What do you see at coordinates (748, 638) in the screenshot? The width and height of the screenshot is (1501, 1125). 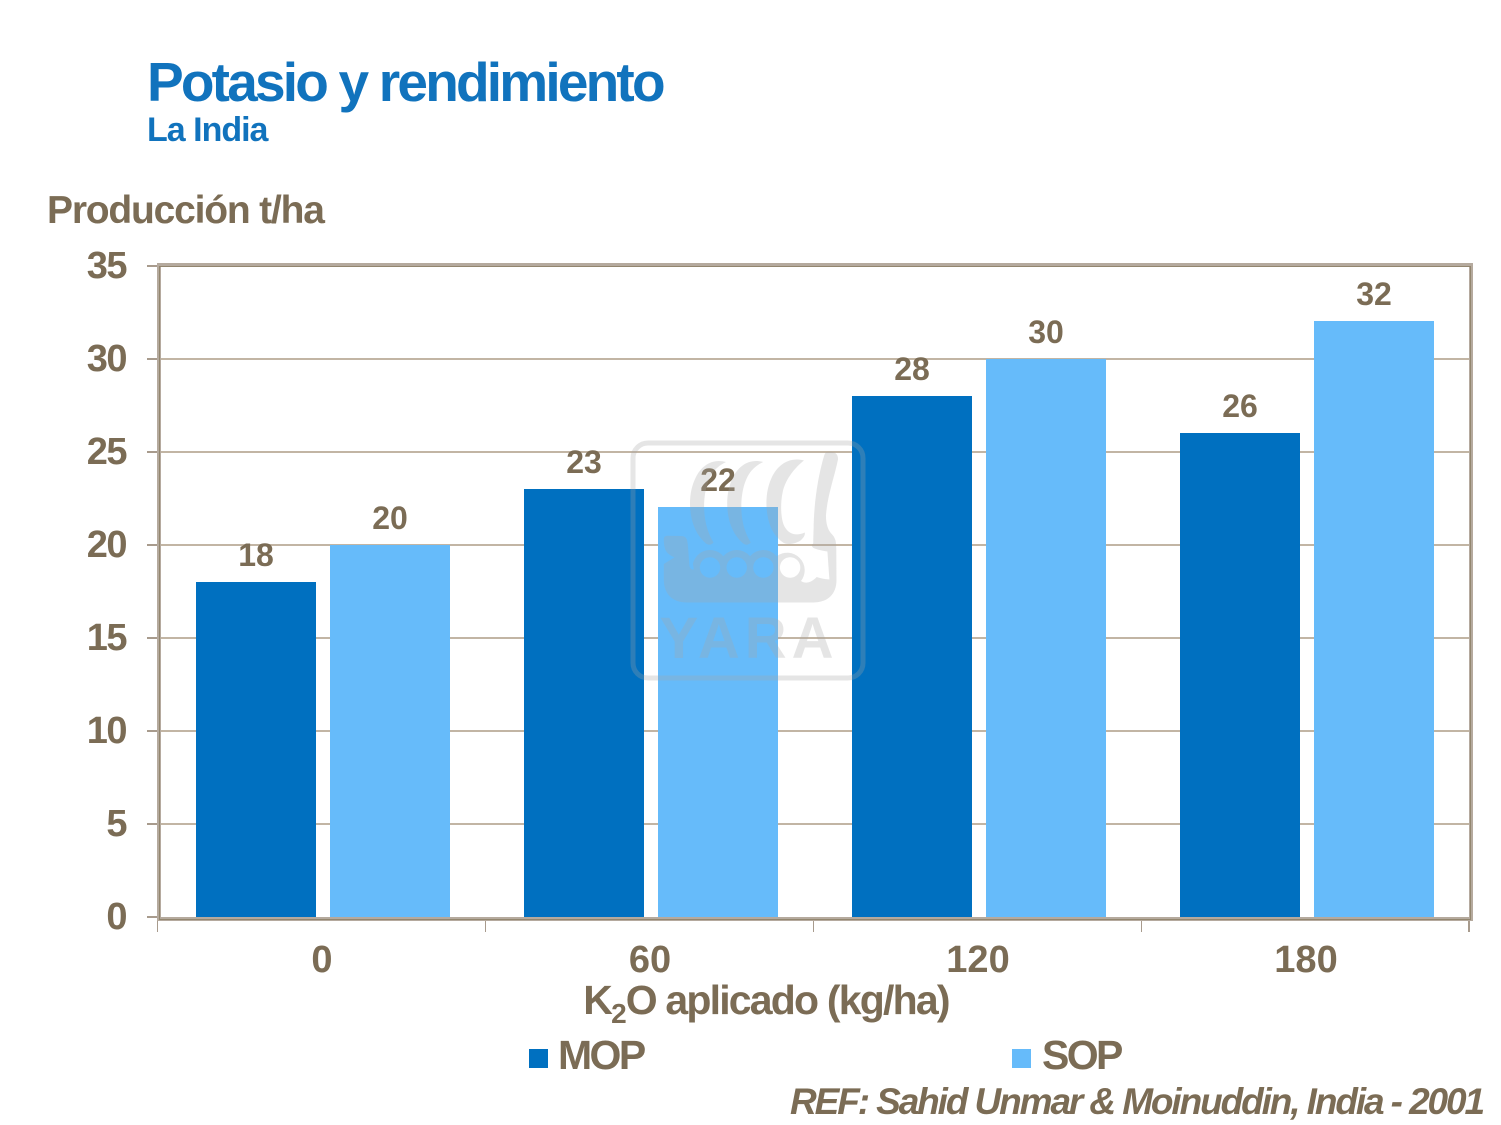 I see `svg-text: YARA` at bounding box center [748, 638].